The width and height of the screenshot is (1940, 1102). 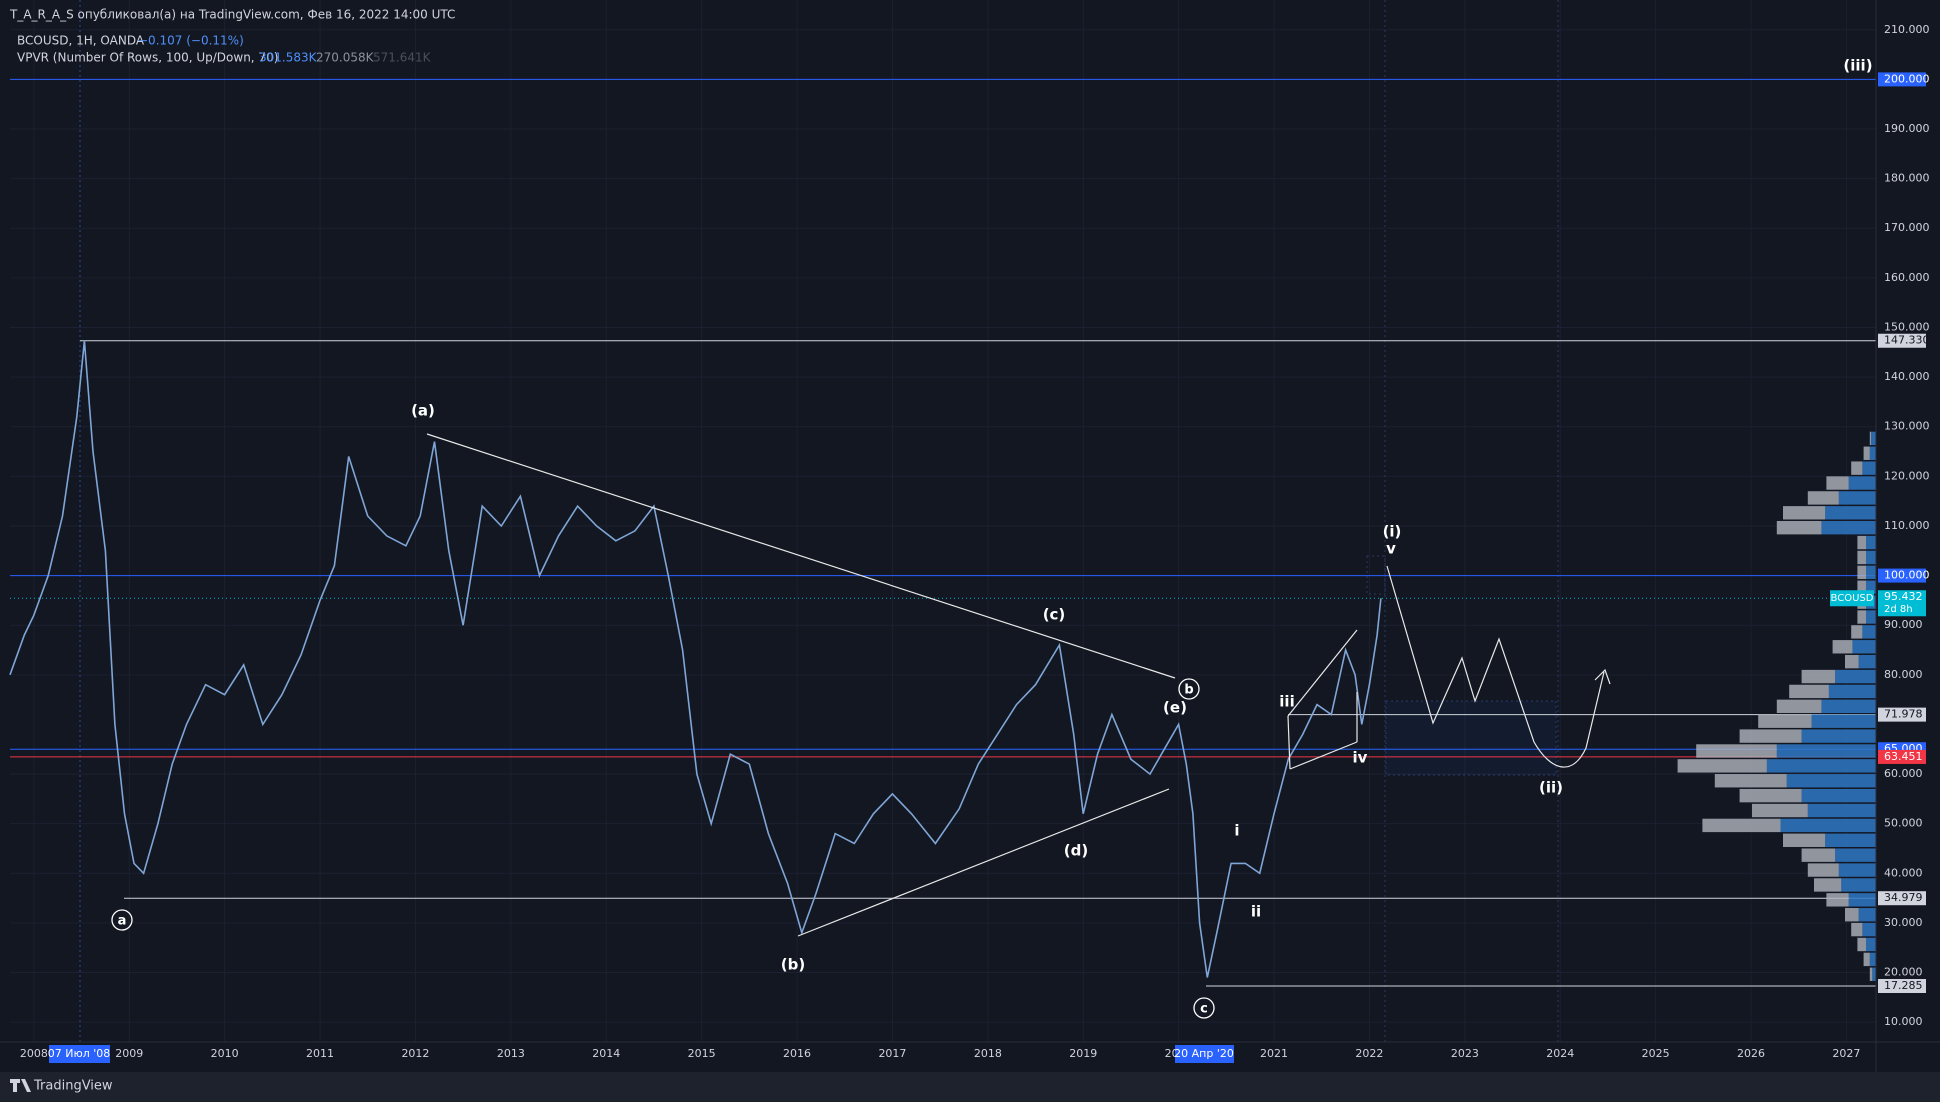 I want to click on time-marker: 20 Апр '20, so click(x=1204, y=1053).